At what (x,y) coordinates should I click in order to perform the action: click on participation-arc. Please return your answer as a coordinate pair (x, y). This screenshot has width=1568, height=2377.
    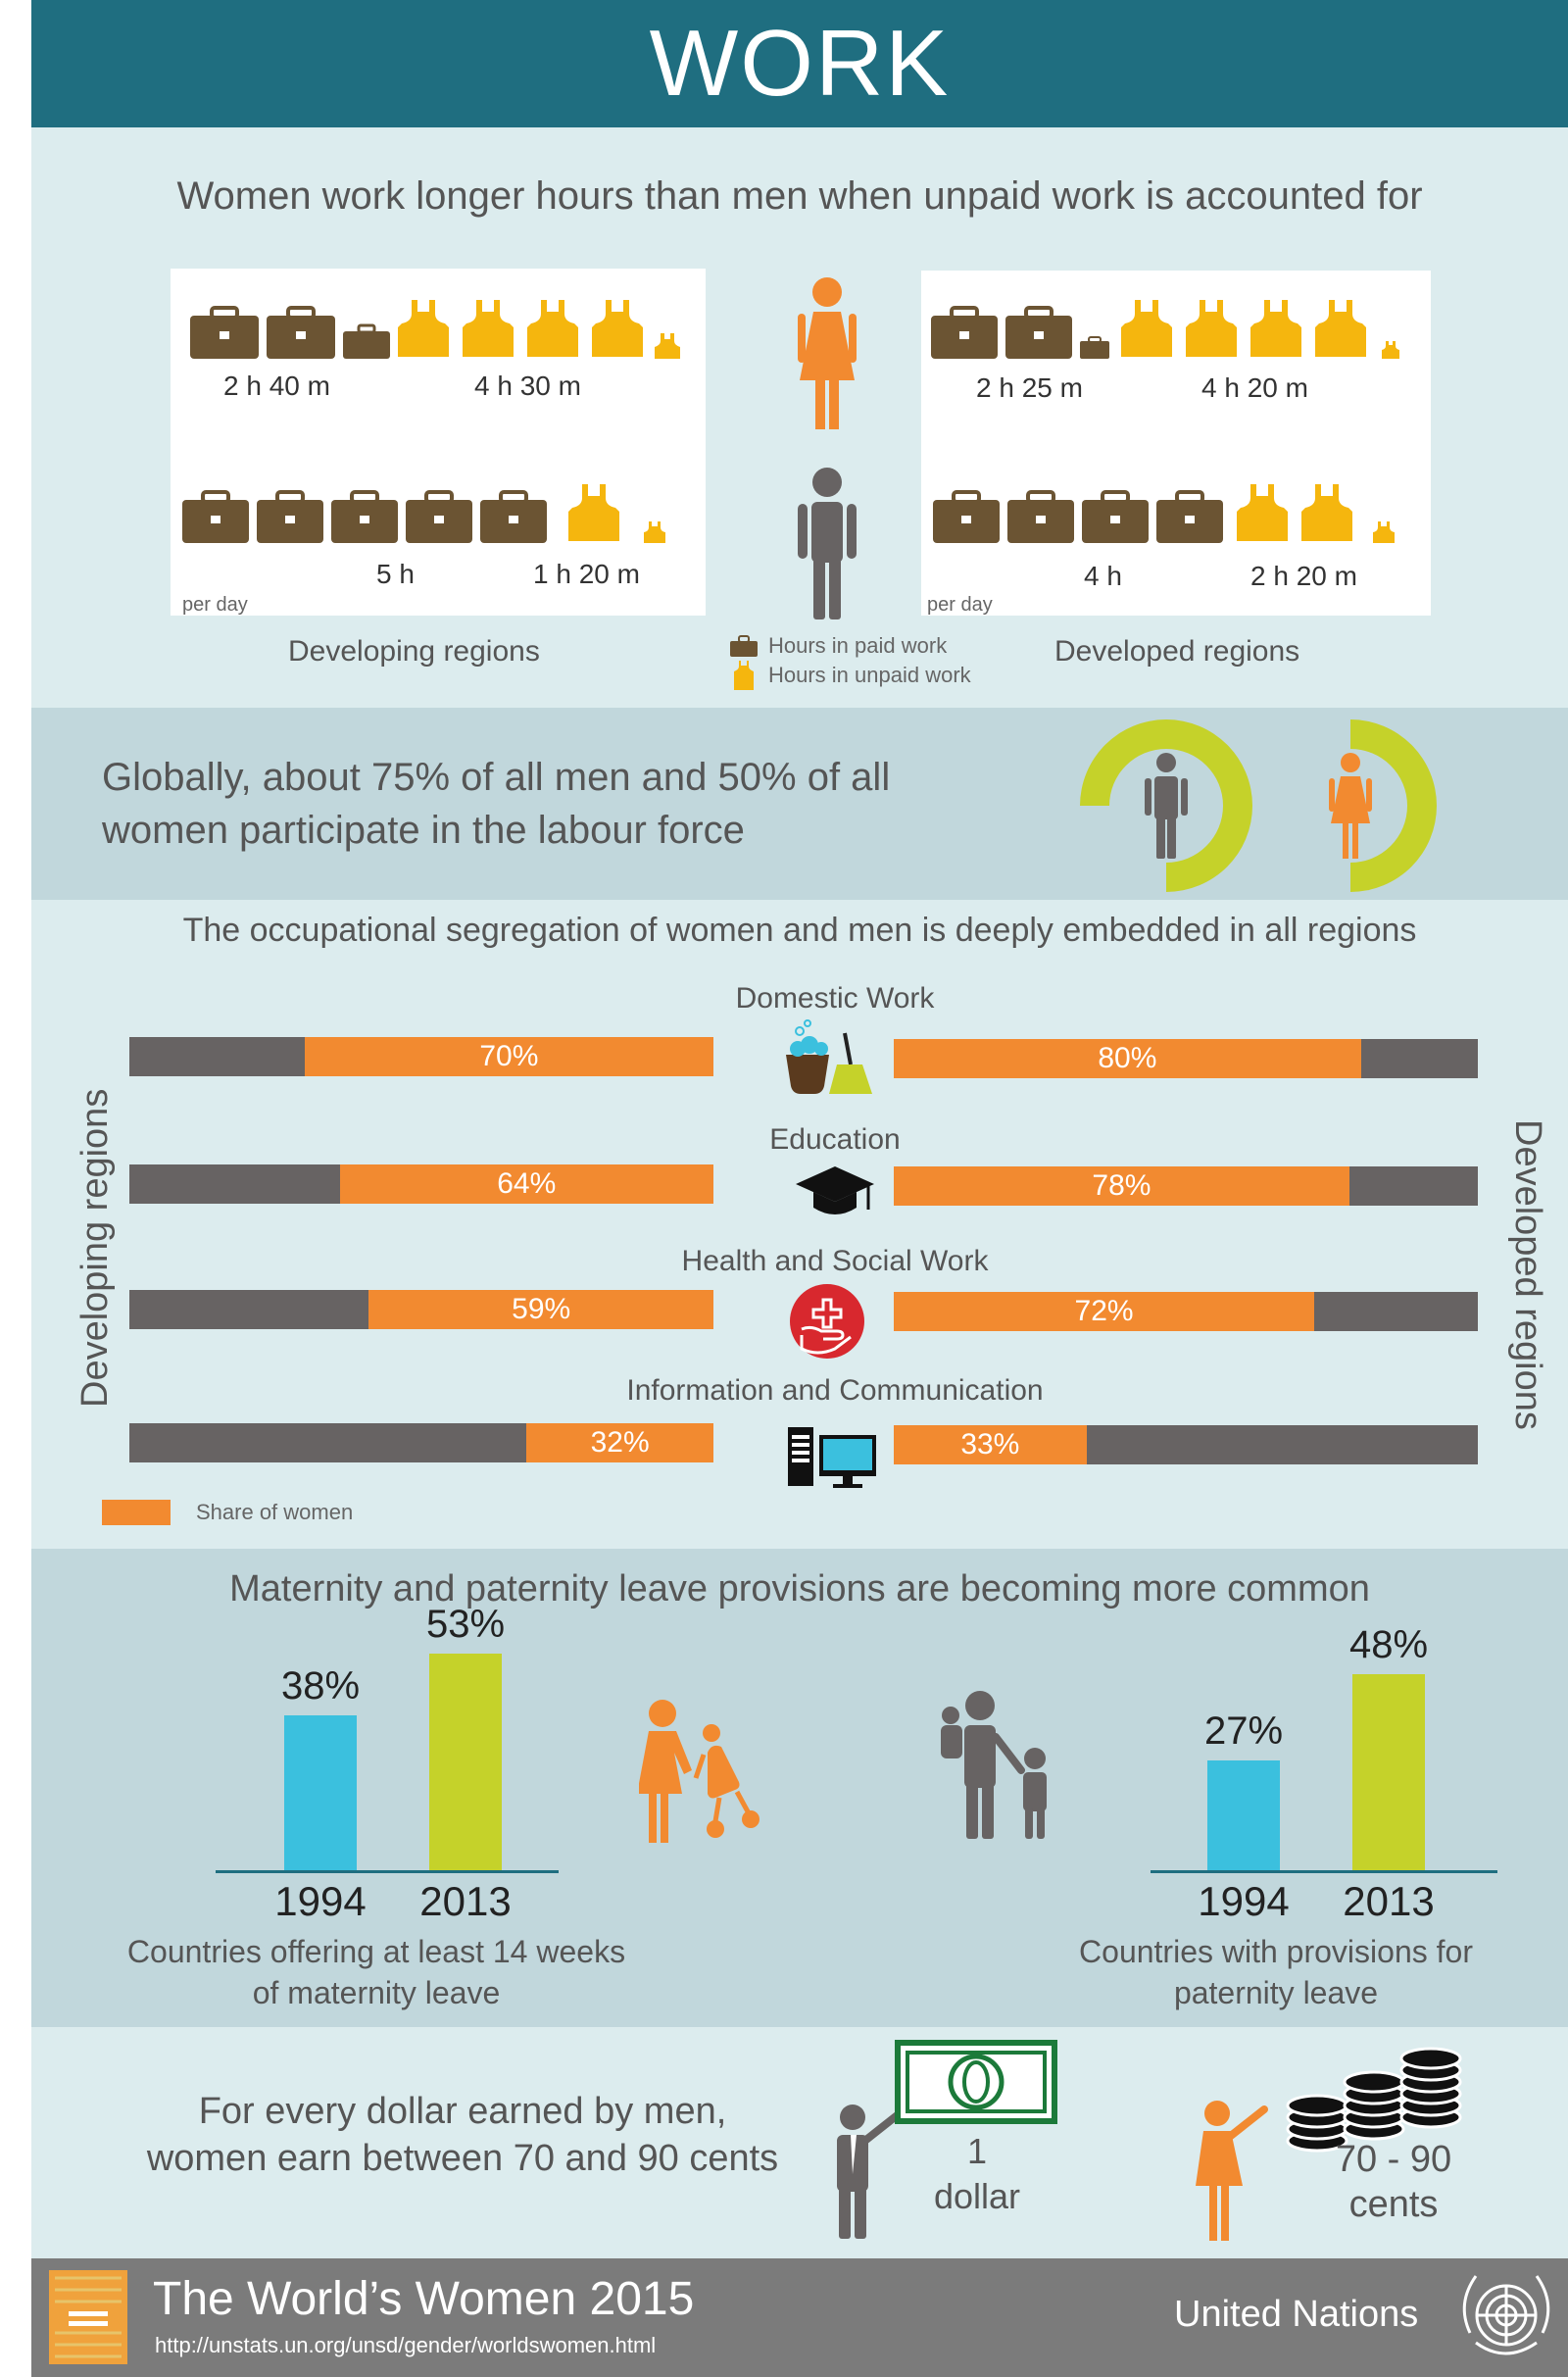
    Looking at the image, I should click on (1393, 805).